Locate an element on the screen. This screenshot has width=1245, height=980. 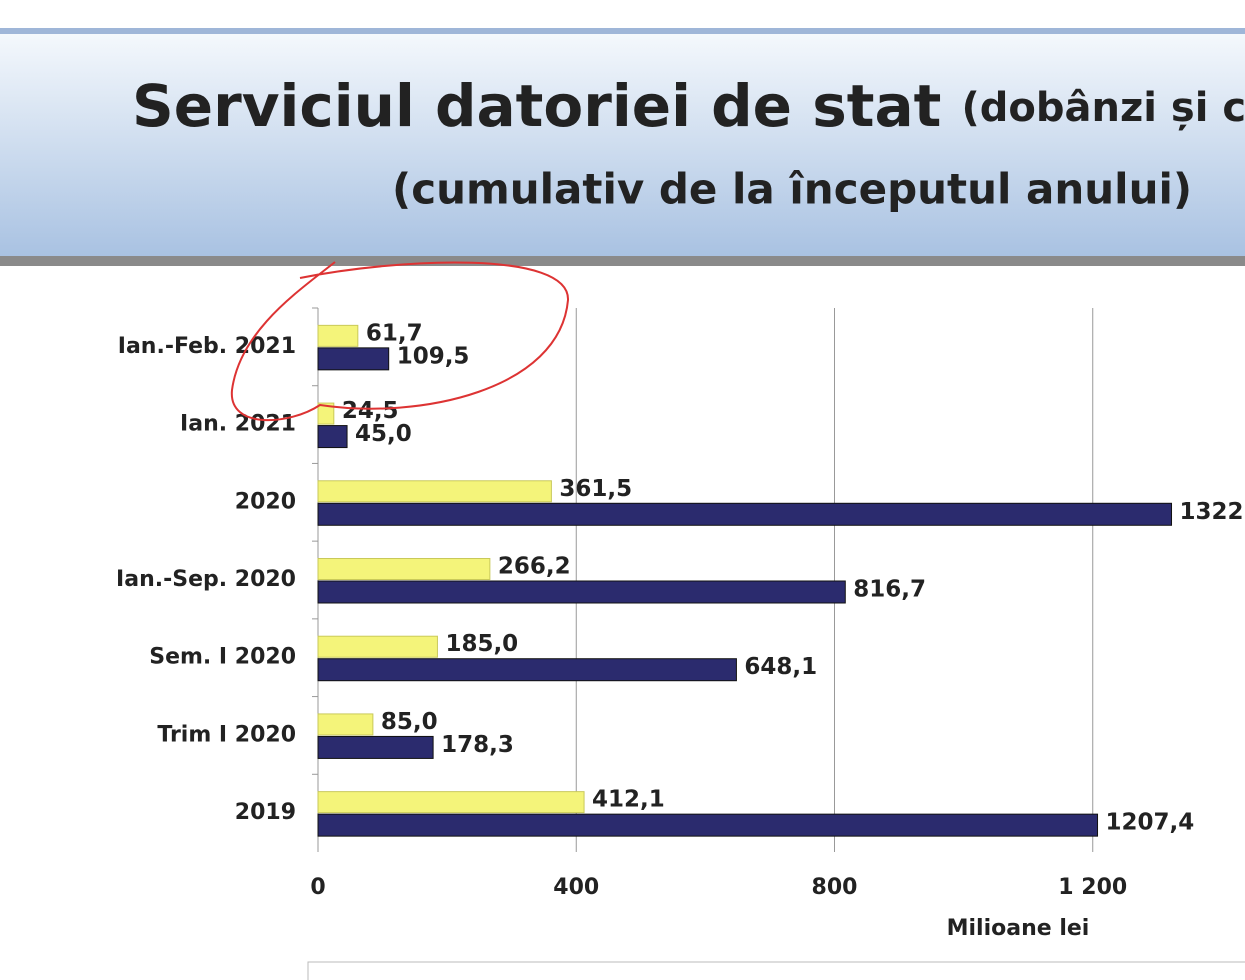
value-label: 61,7 is located at coordinates (394, 333).